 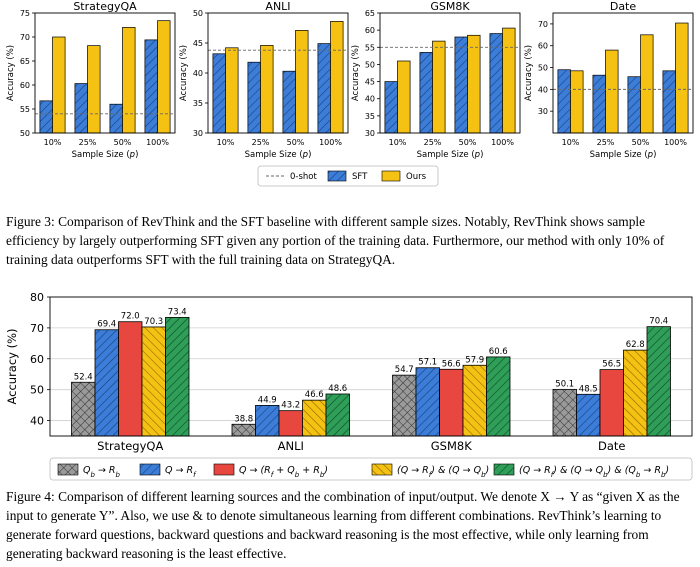 What do you see at coordinates (543, 24) in the screenshot?
I see `y-tick-label: 70` at bounding box center [543, 24].